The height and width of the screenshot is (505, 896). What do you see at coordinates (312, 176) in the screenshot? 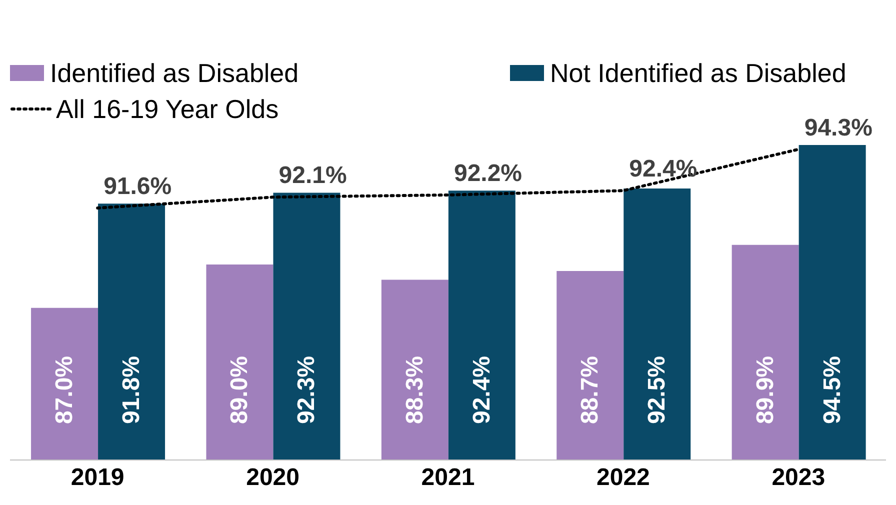
I see `data-label: 92.1%` at bounding box center [312, 176].